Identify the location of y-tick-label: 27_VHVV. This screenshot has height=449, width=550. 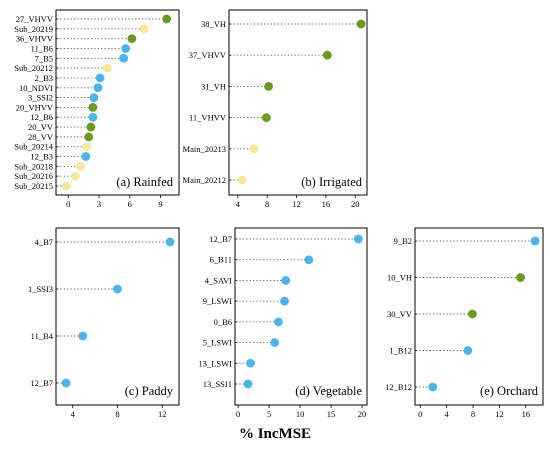
(35, 19).